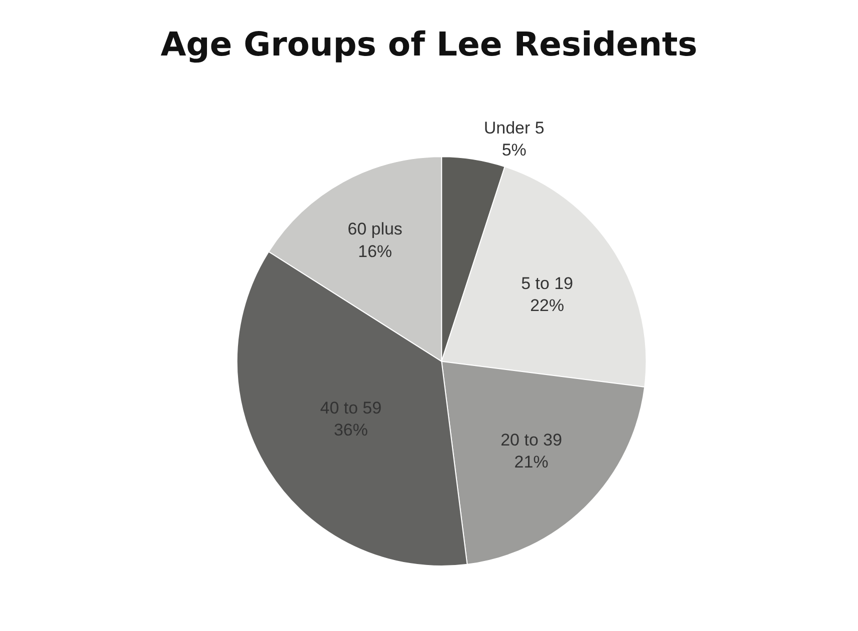  Describe the element at coordinates (375, 229) in the screenshot. I see `slice-label: 60 plus` at that location.